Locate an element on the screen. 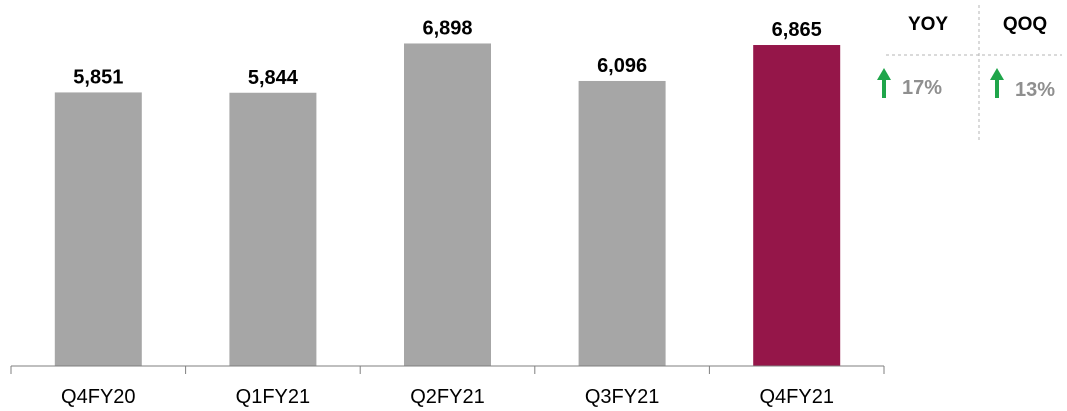  data-label-q2fy21: 6,898 is located at coordinates (447, 28).